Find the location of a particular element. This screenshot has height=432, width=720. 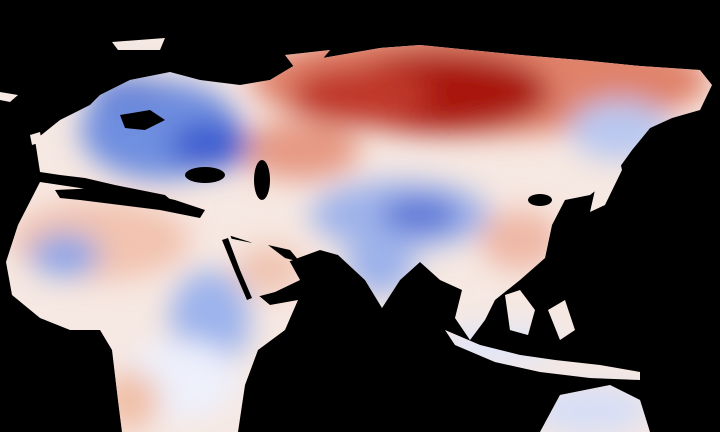

mediterranean is located at coordinates (130, 203).